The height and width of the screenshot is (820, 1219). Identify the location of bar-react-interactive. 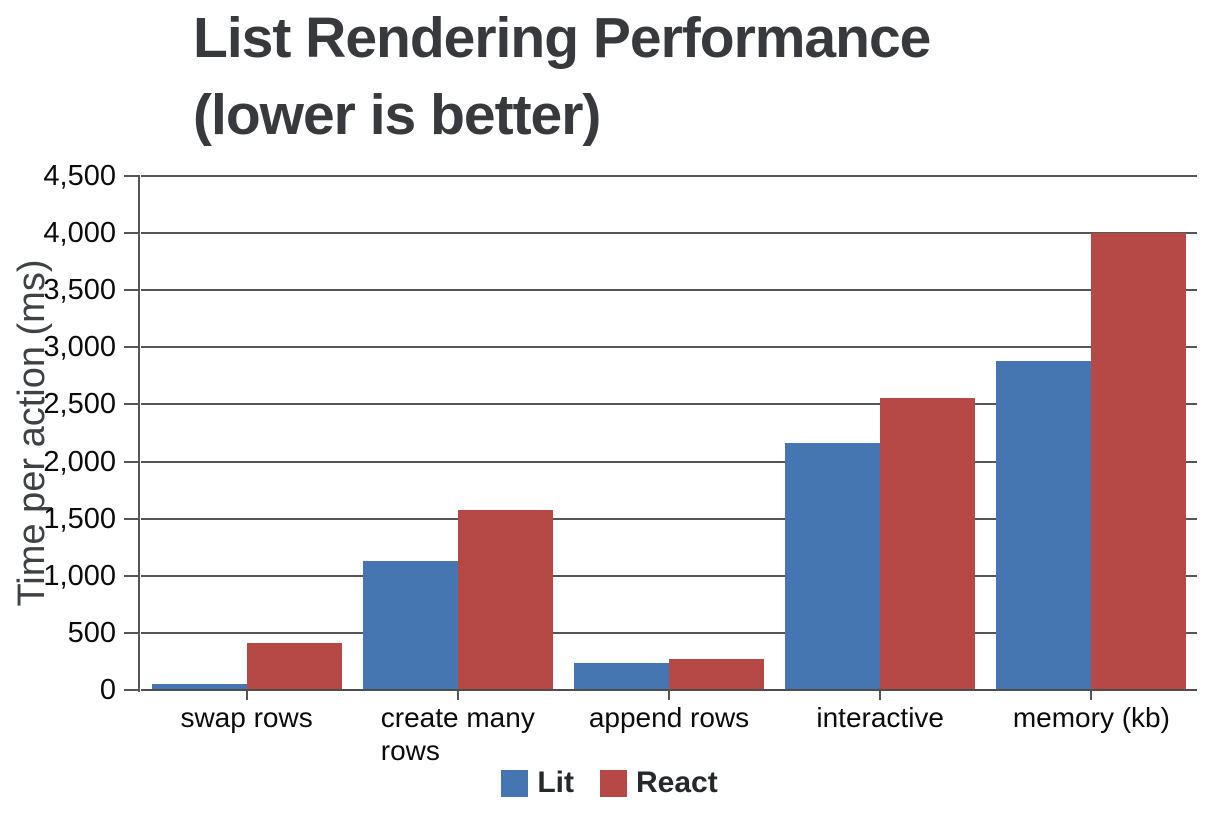
(928, 543).